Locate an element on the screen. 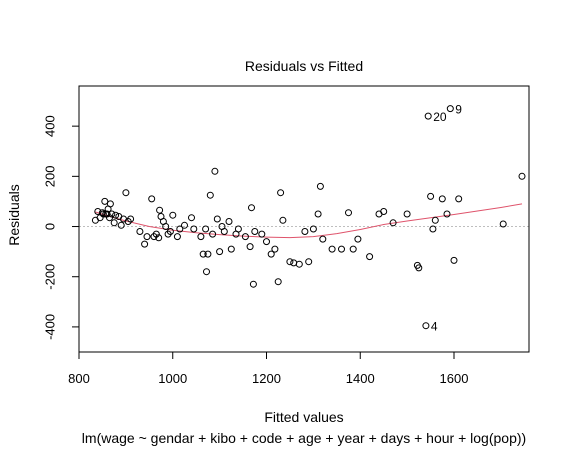 This screenshot has height=450, width=574. y-tick-label: 0 is located at coordinates (50, 226).